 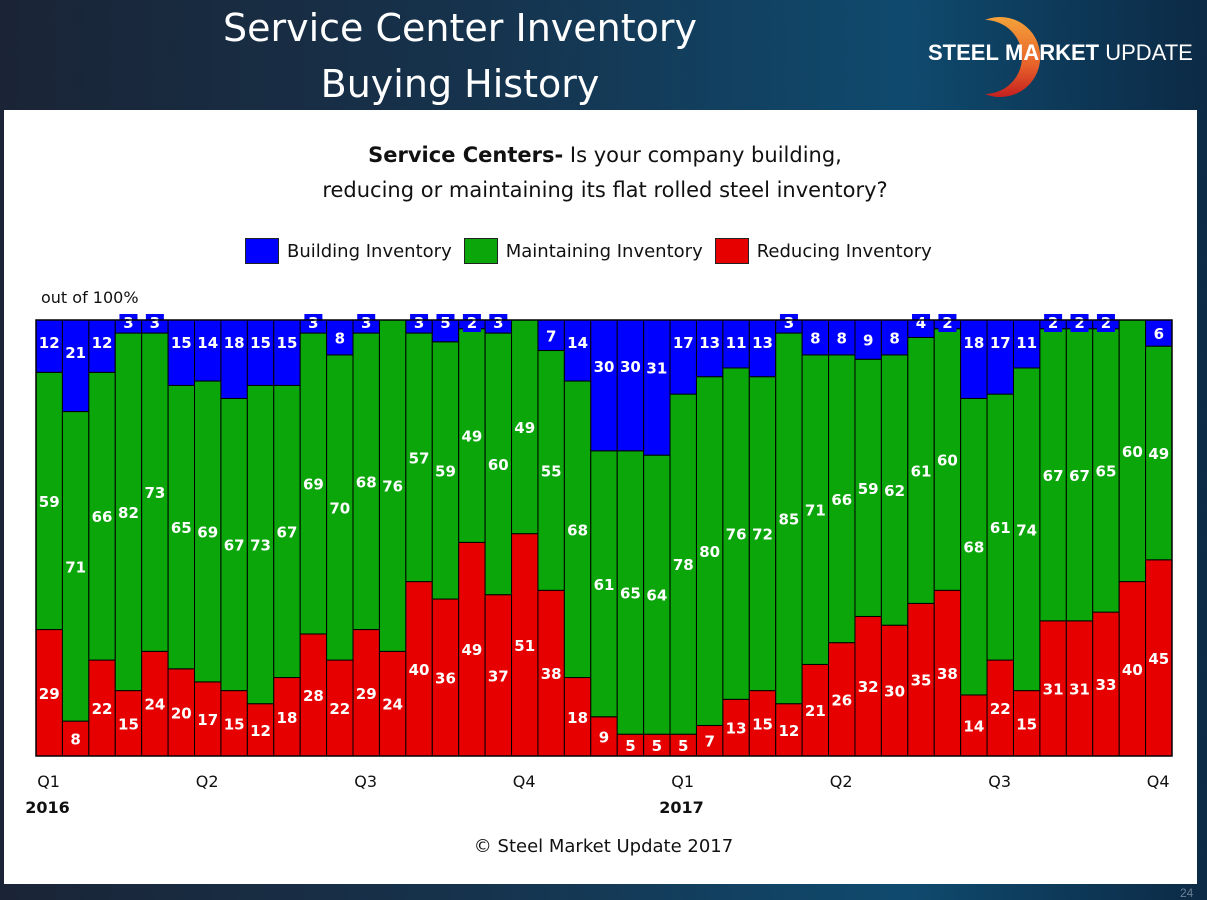 I want to click on data-label-reducing: 15, so click(x=234, y=724).